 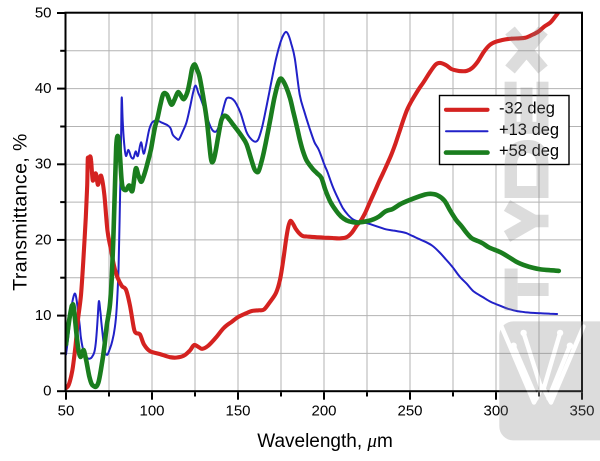 I want to click on svg-text: 10, so click(x=43, y=315).